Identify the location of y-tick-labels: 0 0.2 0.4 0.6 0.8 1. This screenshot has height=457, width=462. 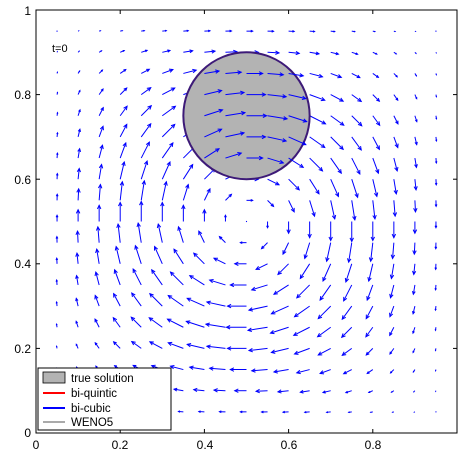
(22, 222).